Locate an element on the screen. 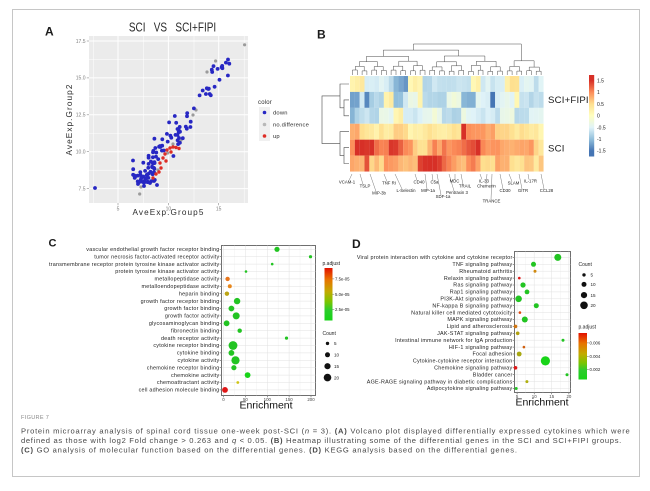 The image size is (650, 491). svg-text: D is located at coordinates (356, 244).